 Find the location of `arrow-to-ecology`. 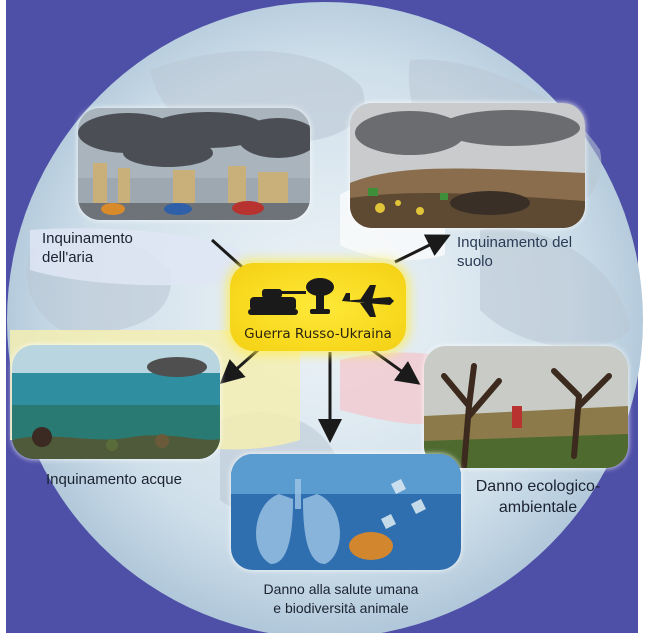

arrow-to-ecology is located at coordinates (396, 366).